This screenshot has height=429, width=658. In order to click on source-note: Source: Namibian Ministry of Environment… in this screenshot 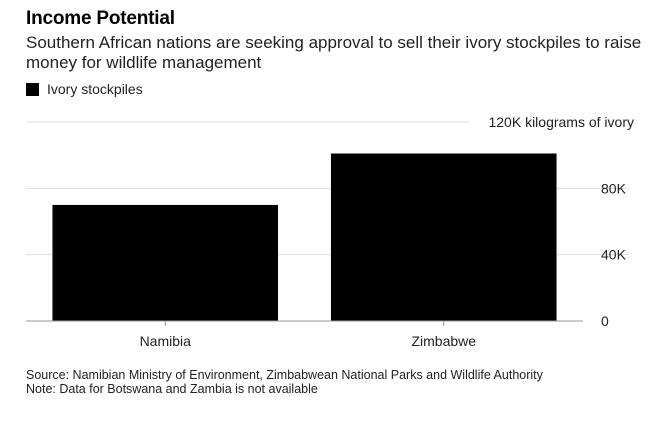, I will do `click(284, 375)`.